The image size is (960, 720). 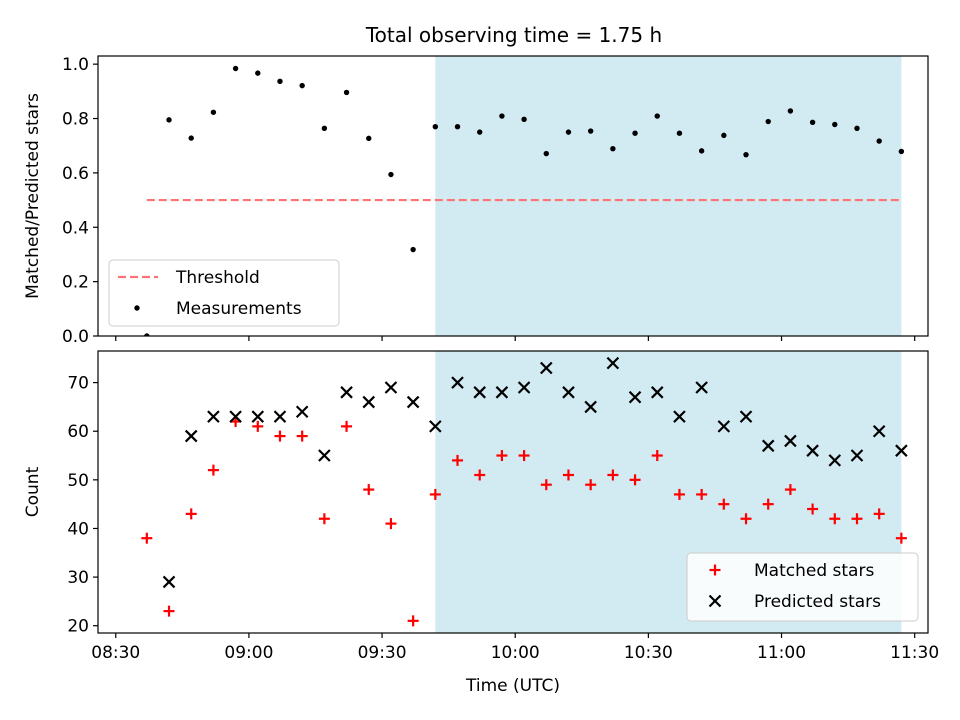 I want to click on legend-measurement-swatch, so click(x=137, y=308).